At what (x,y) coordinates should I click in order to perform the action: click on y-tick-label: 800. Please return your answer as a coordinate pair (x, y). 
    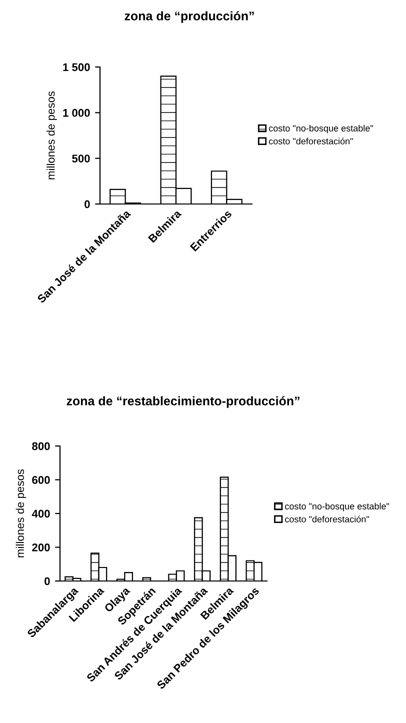
    Looking at the image, I should click on (41, 446).